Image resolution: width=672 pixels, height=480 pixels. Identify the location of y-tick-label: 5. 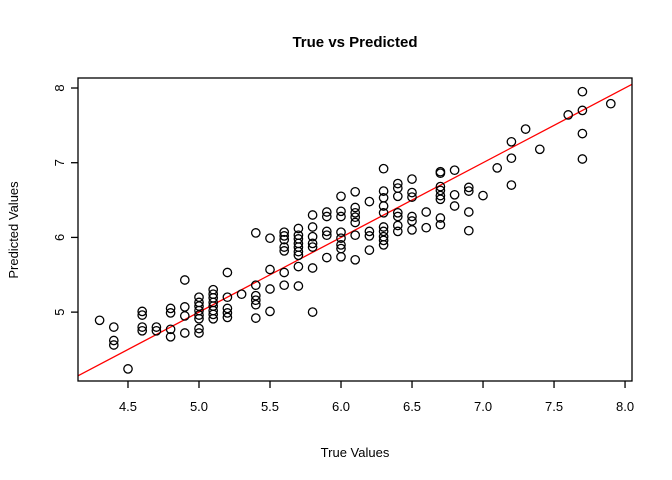
(59, 312).